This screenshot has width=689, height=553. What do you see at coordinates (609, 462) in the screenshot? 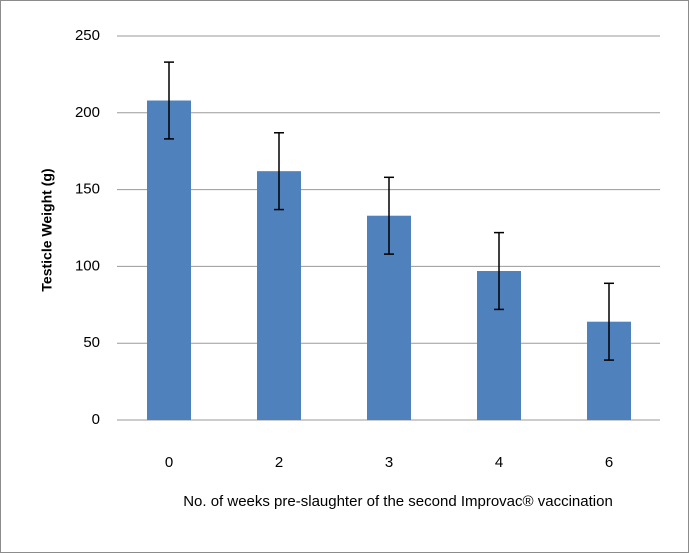
I see `x-tick-label: 6` at bounding box center [609, 462].